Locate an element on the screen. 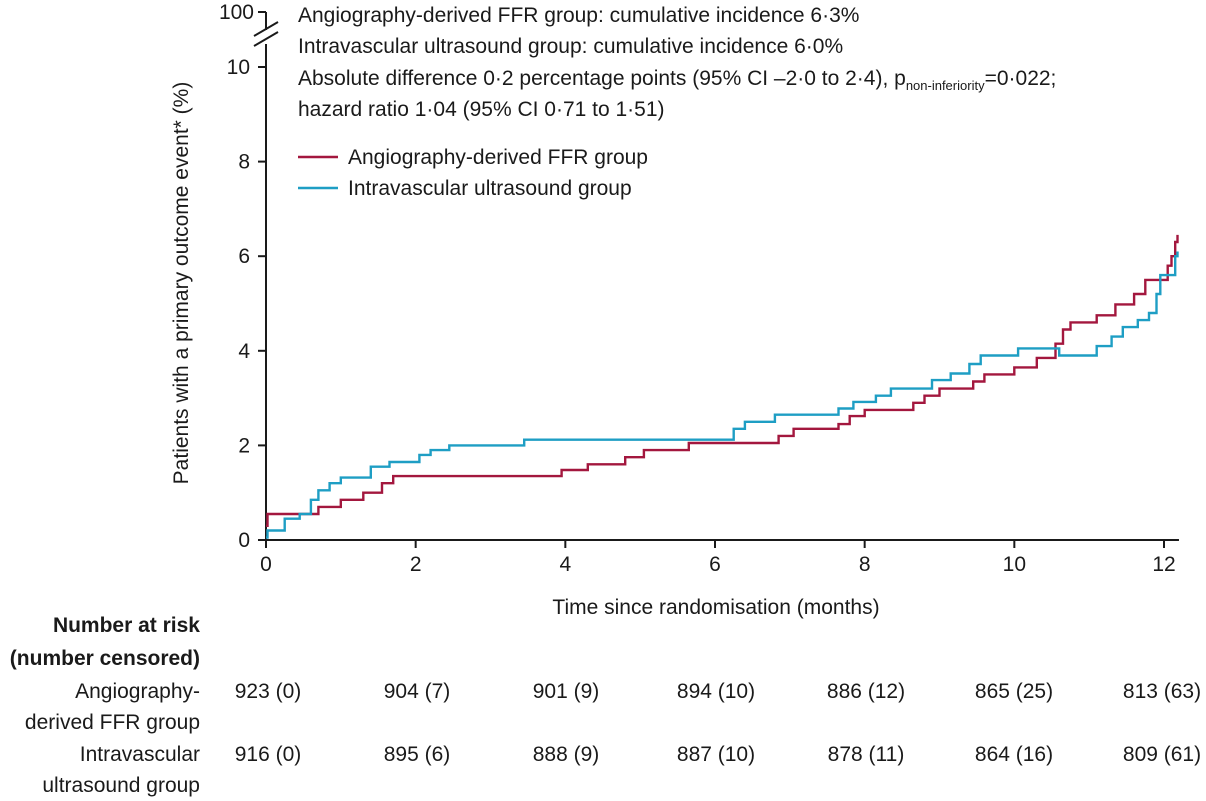 The image size is (1206, 801). risk-value-ffr-5: 865 (25) is located at coordinates (1014, 691).